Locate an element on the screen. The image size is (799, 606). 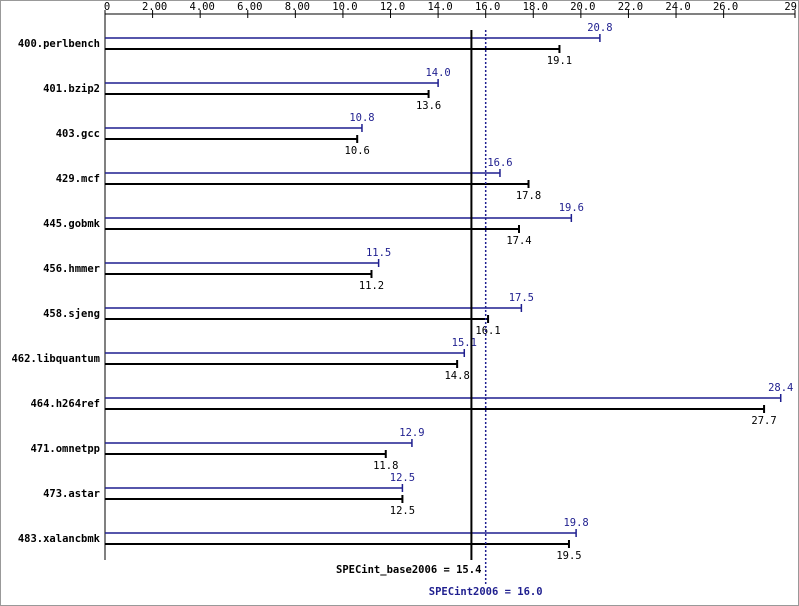
category-label: 429.mcf is located at coordinates (78, 179).